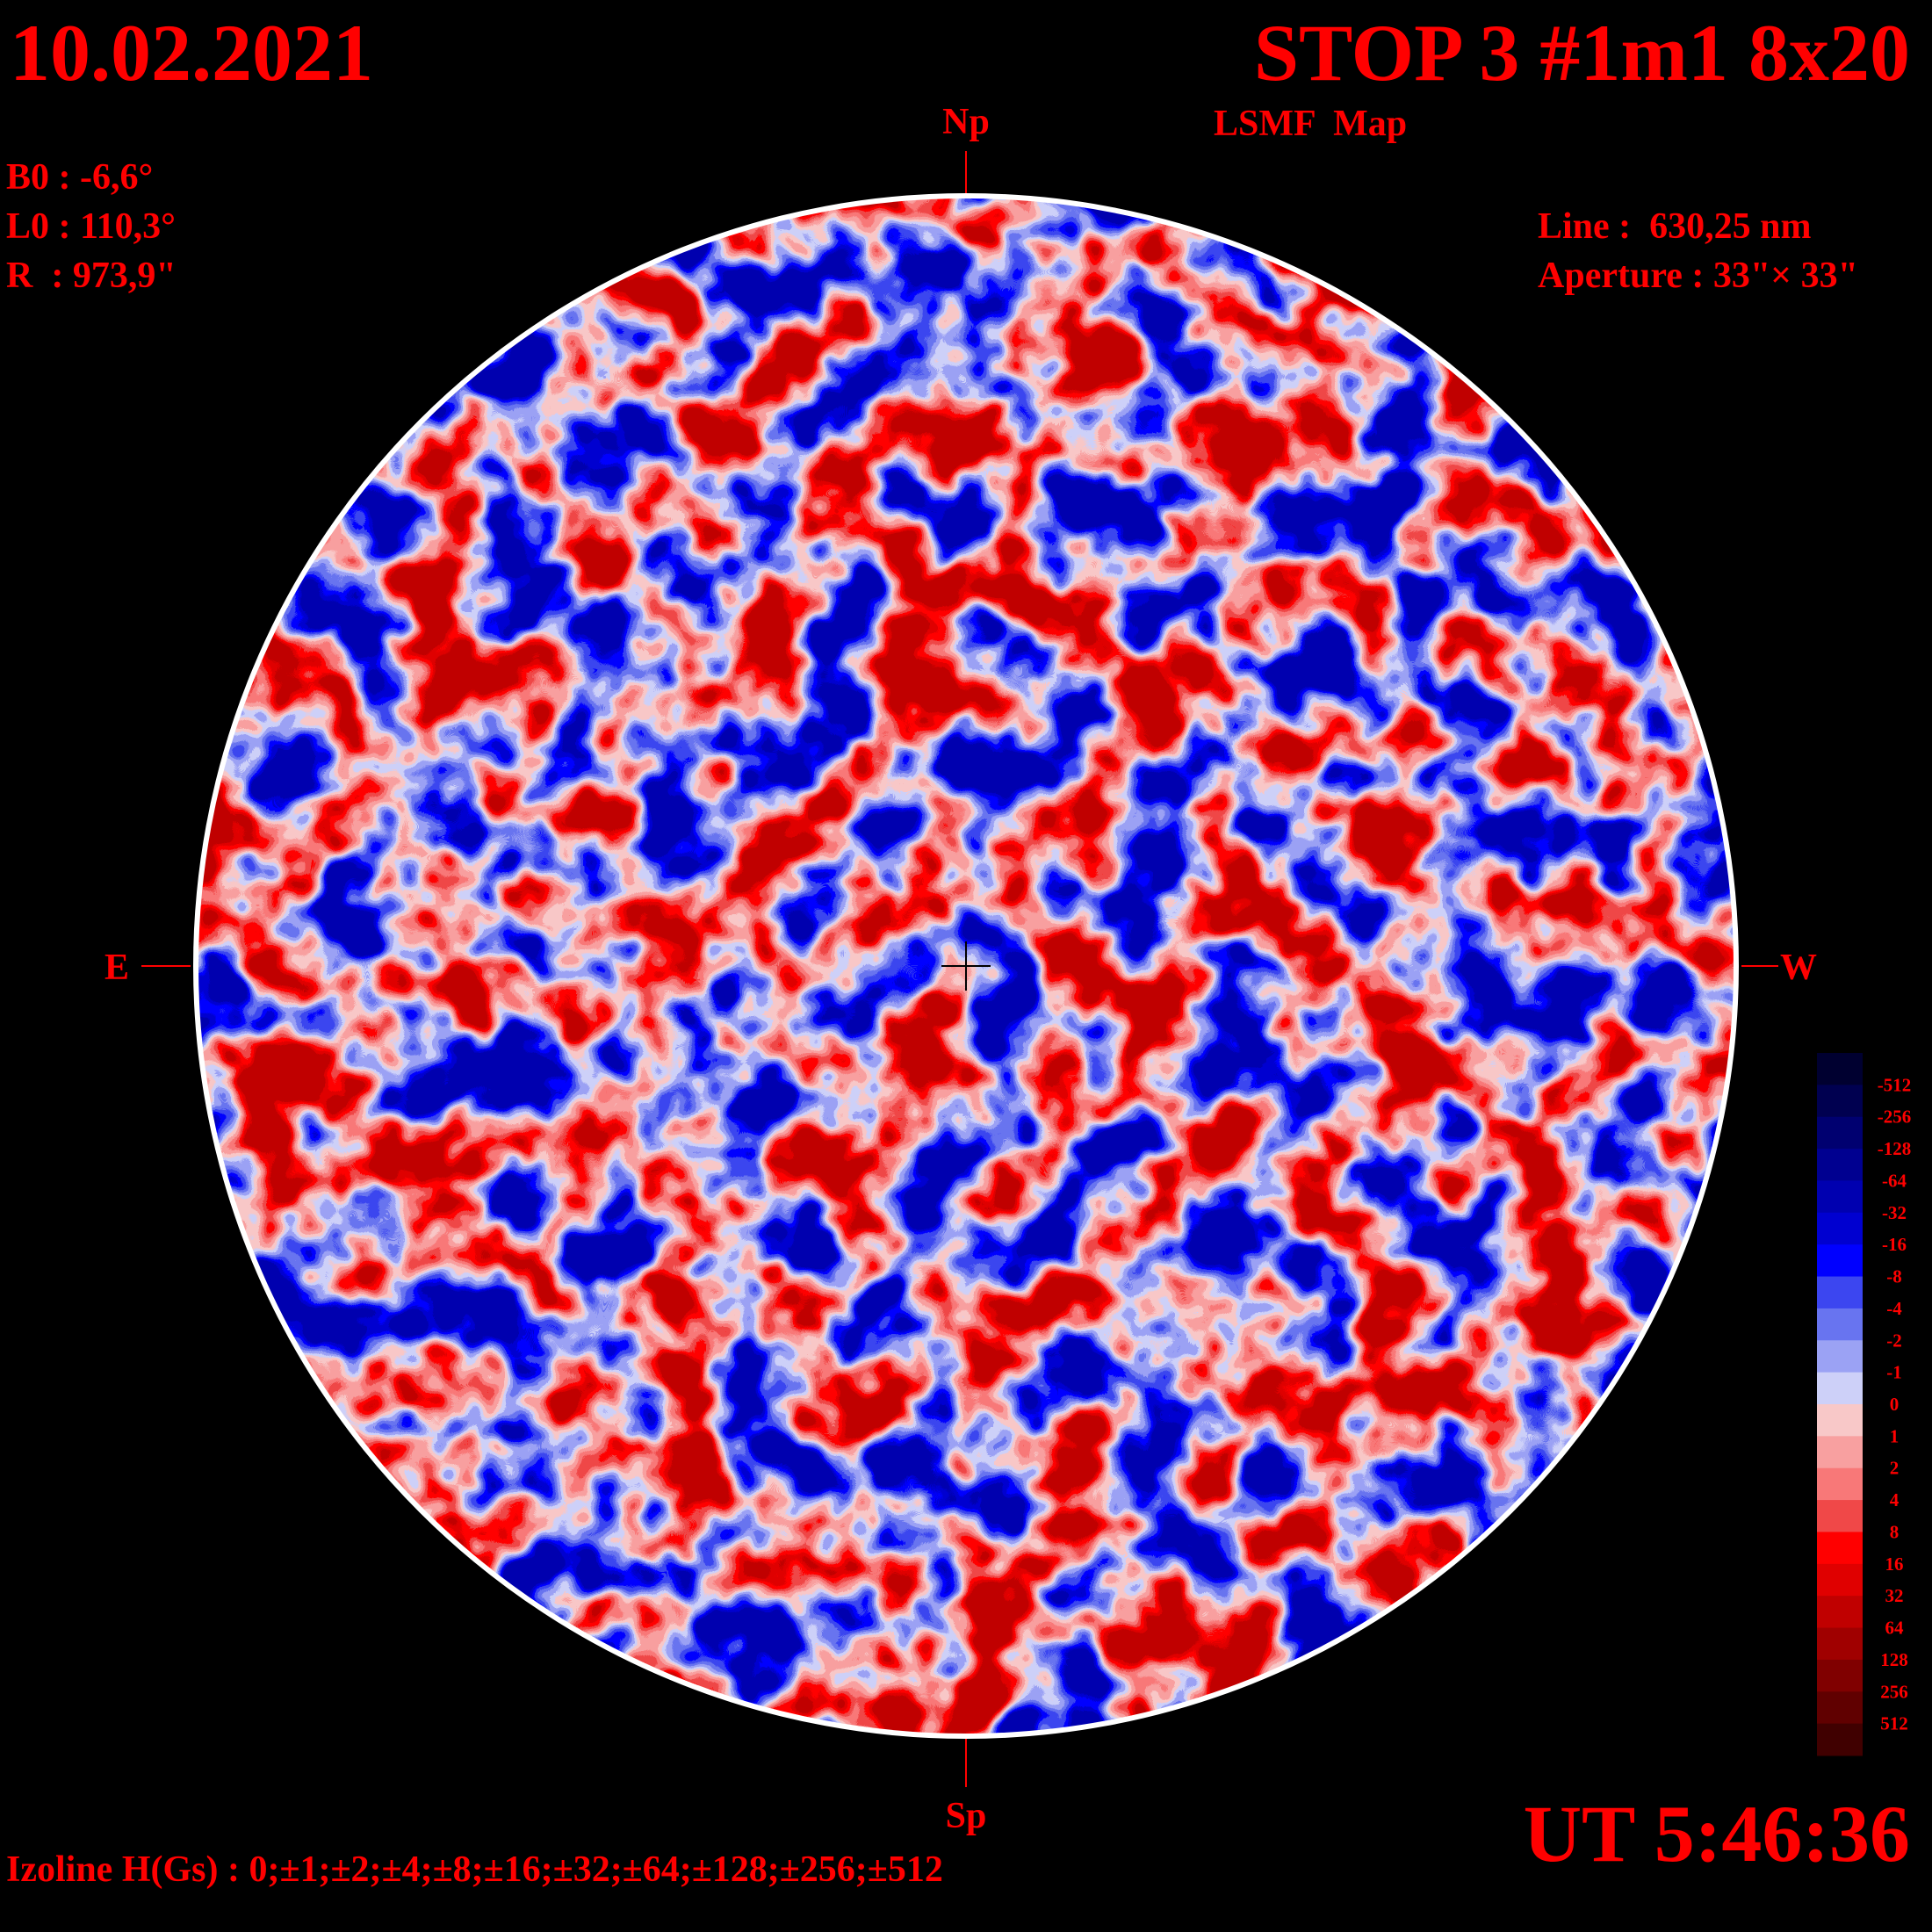  What do you see at coordinates (1895, 1565) in the screenshot?
I see `colorbar-label: 16` at bounding box center [1895, 1565].